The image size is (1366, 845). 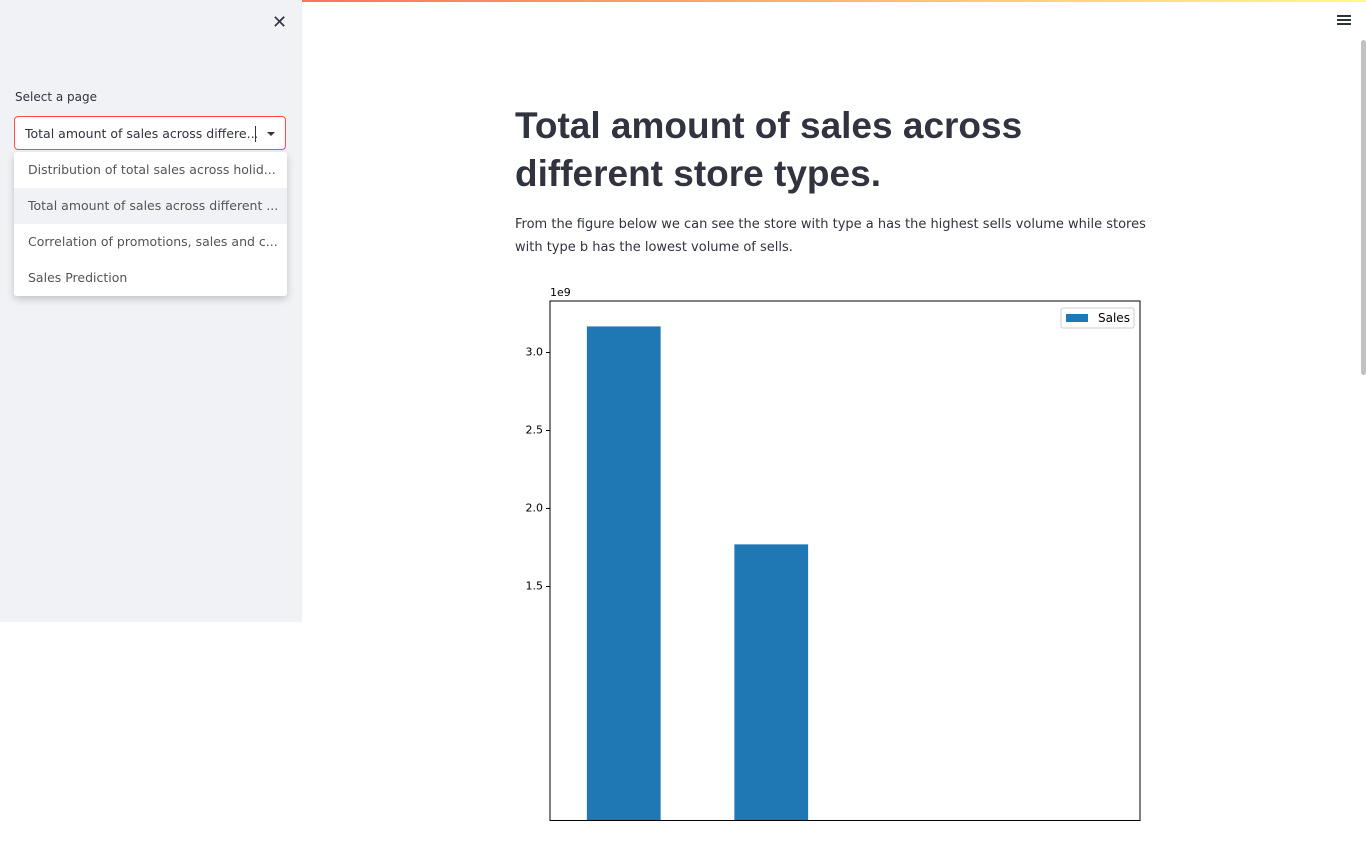 What do you see at coordinates (535, 585) in the screenshot?
I see `y-tick-label: 1.5` at bounding box center [535, 585].